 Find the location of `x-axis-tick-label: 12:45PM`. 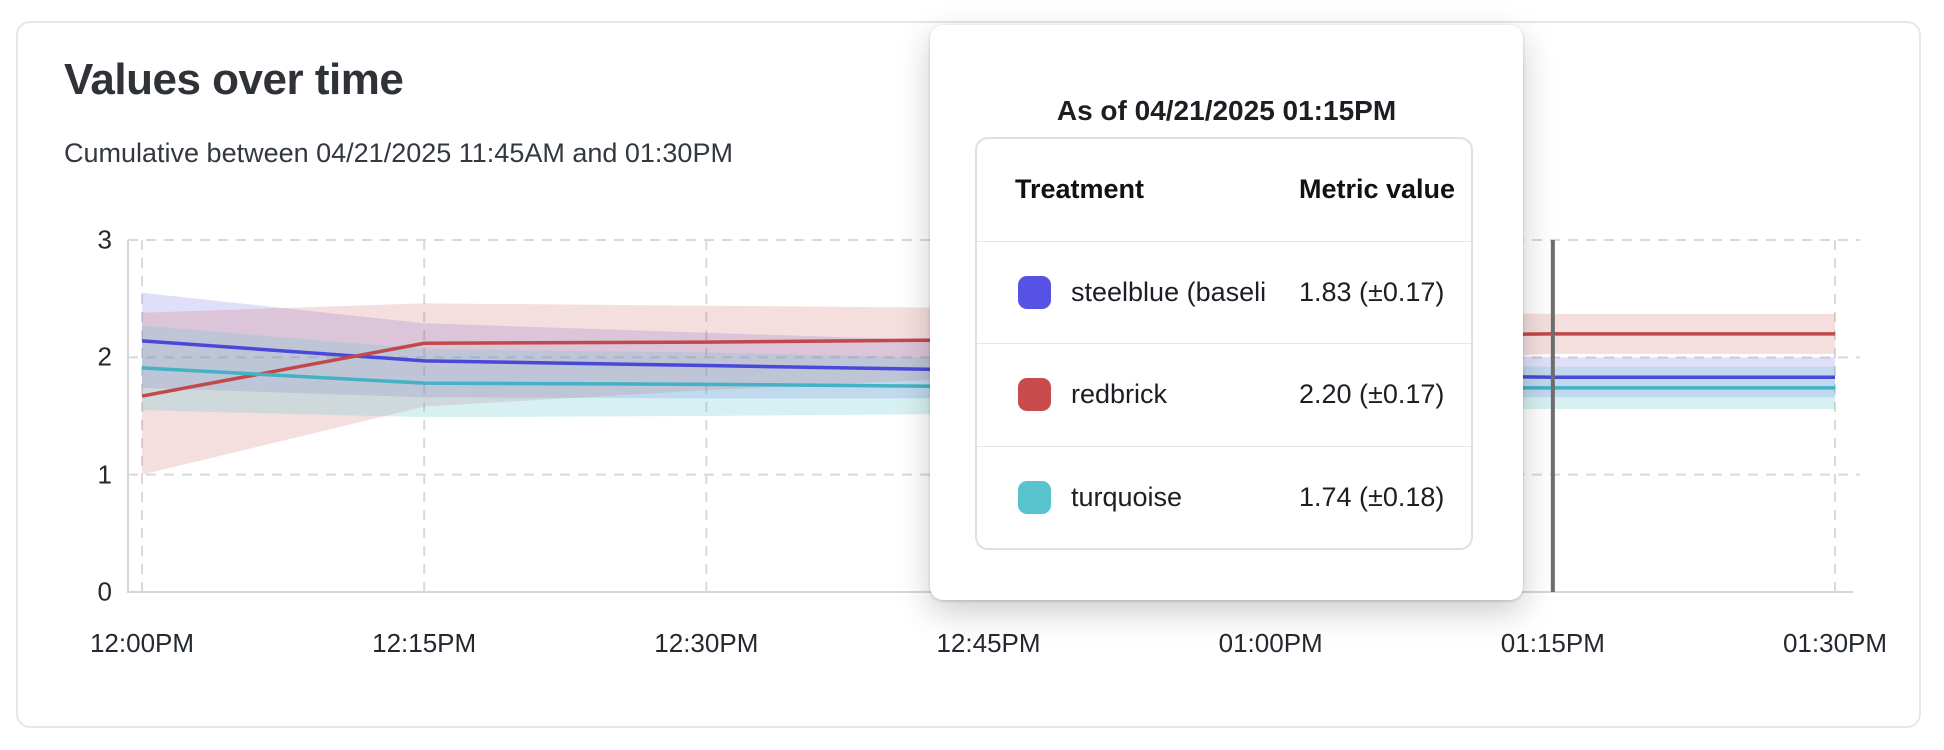

x-axis-tick-label: 12:45PM is located at coordinates (988, 643).